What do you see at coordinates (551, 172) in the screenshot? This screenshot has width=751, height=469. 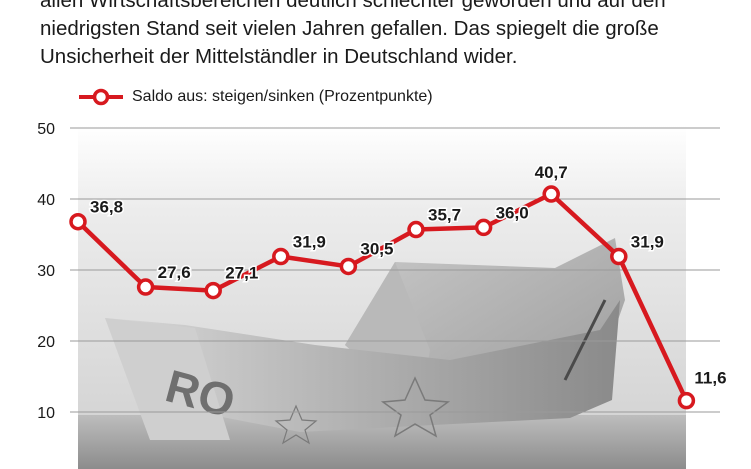 I see `data-label-8: 40,7` at bounding box center [551, 172].